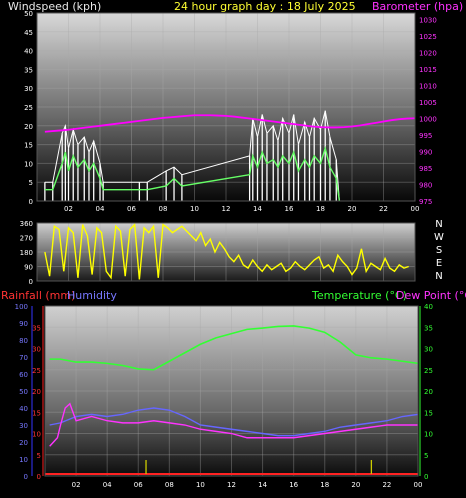  What do you see at coordinates (428, 328) in the screenshot?
I see `temperature-tick-label: 35` at bounding box center [428, 328].